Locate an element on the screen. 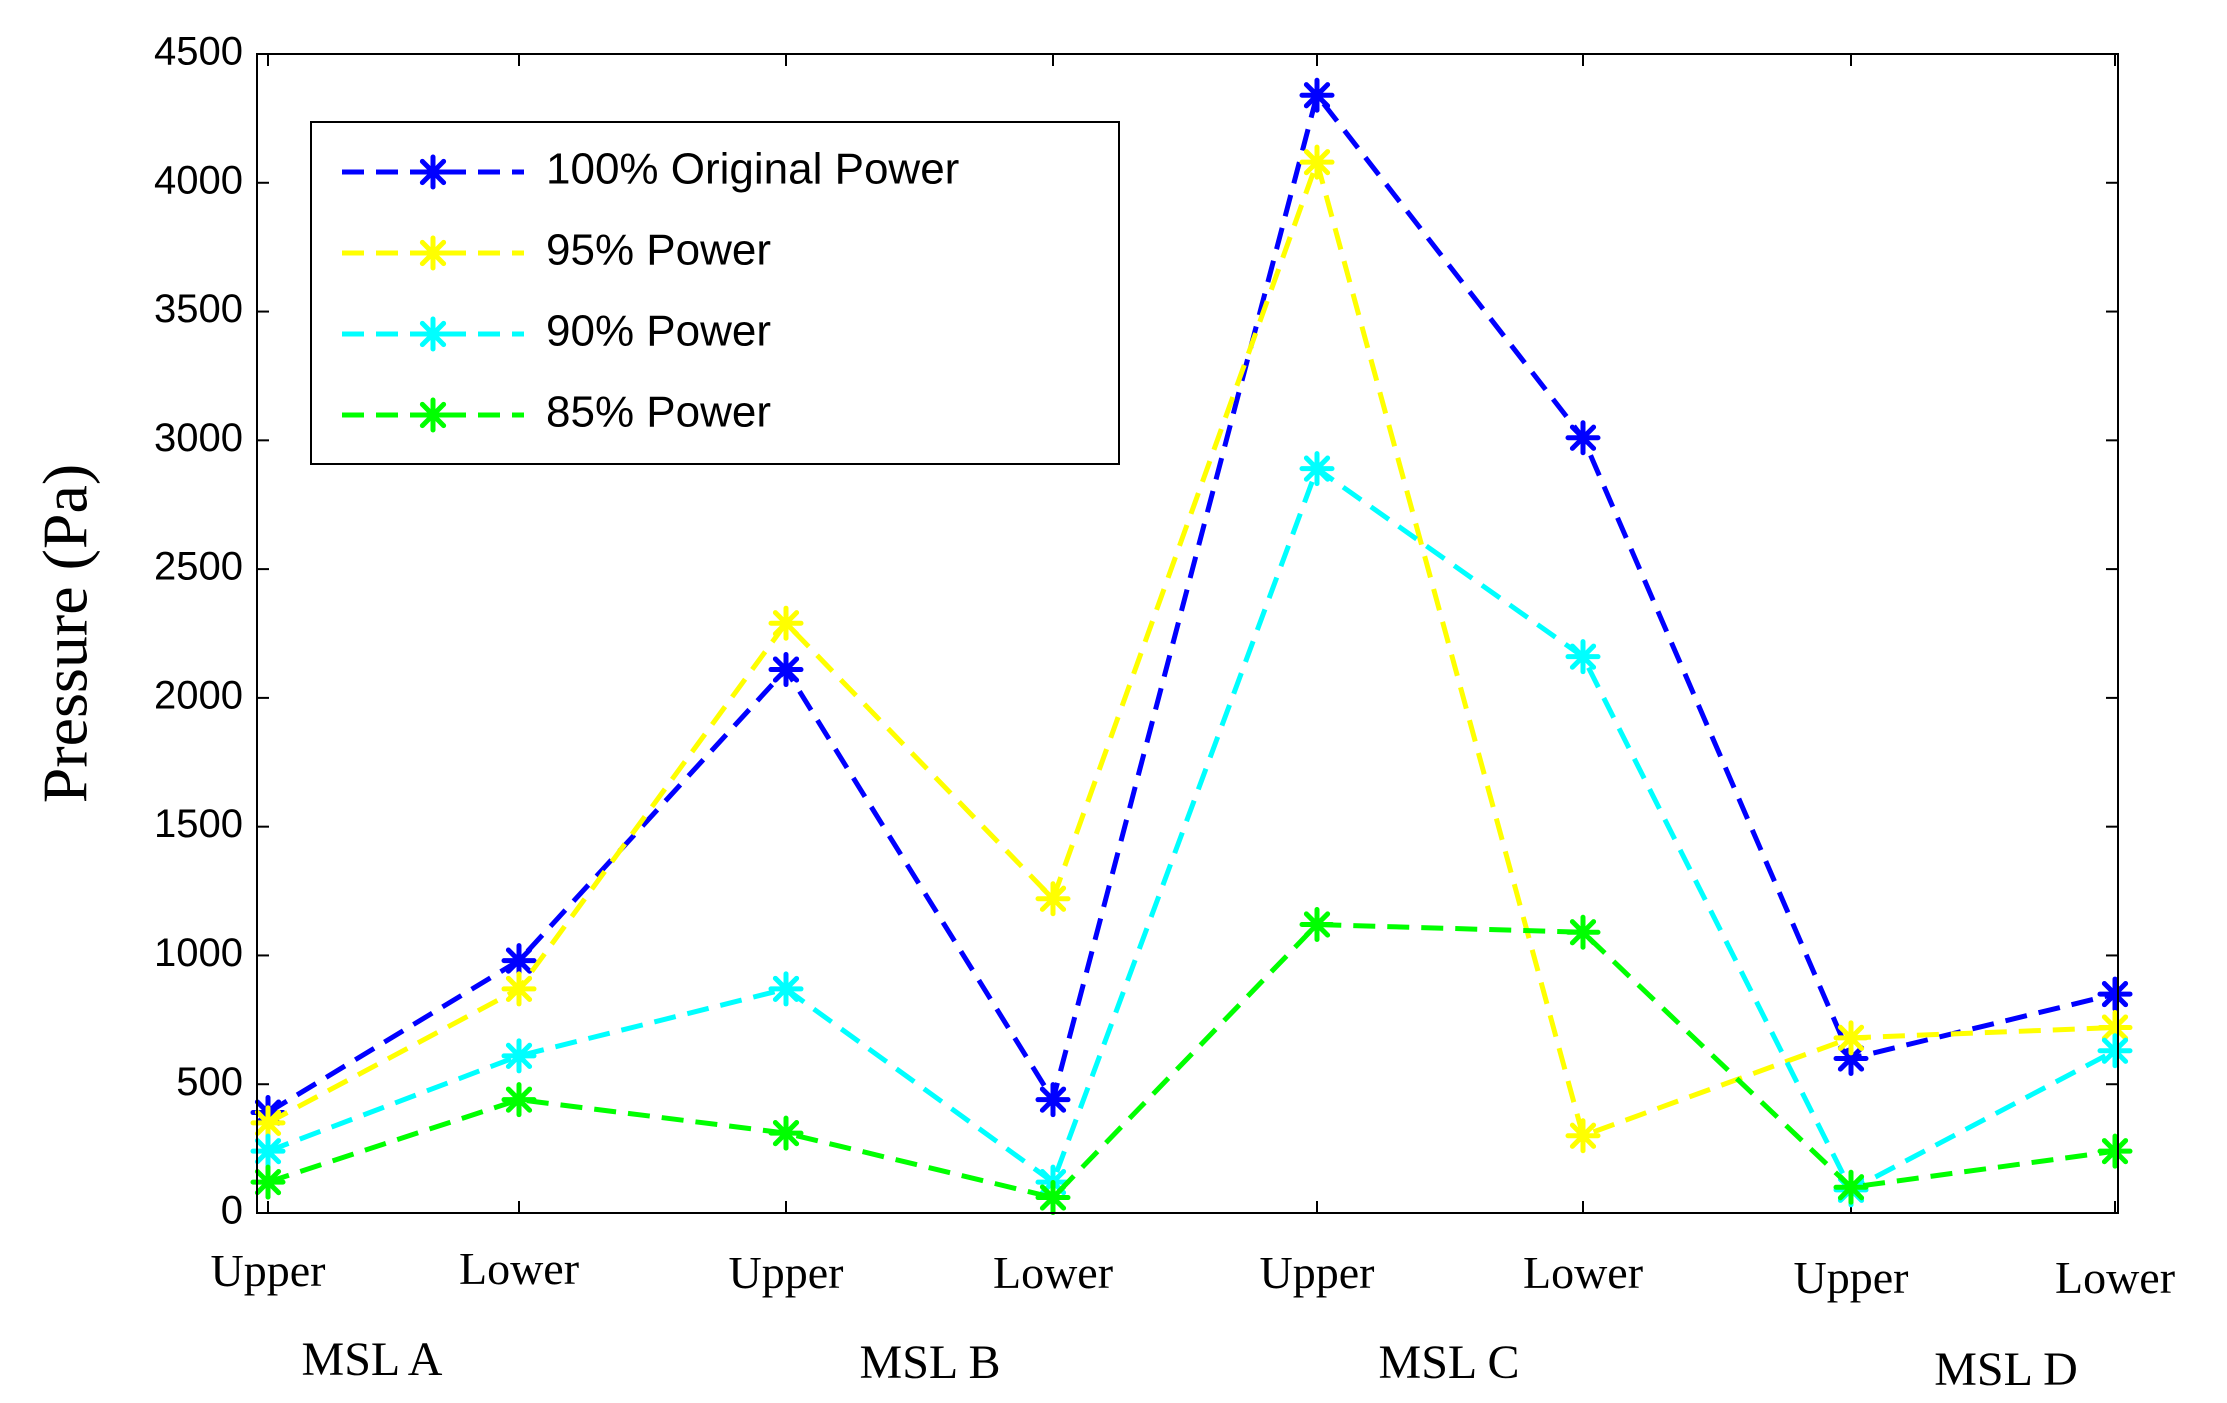  legend-entry: 100% Original Power is located at coordinates (650, 169).